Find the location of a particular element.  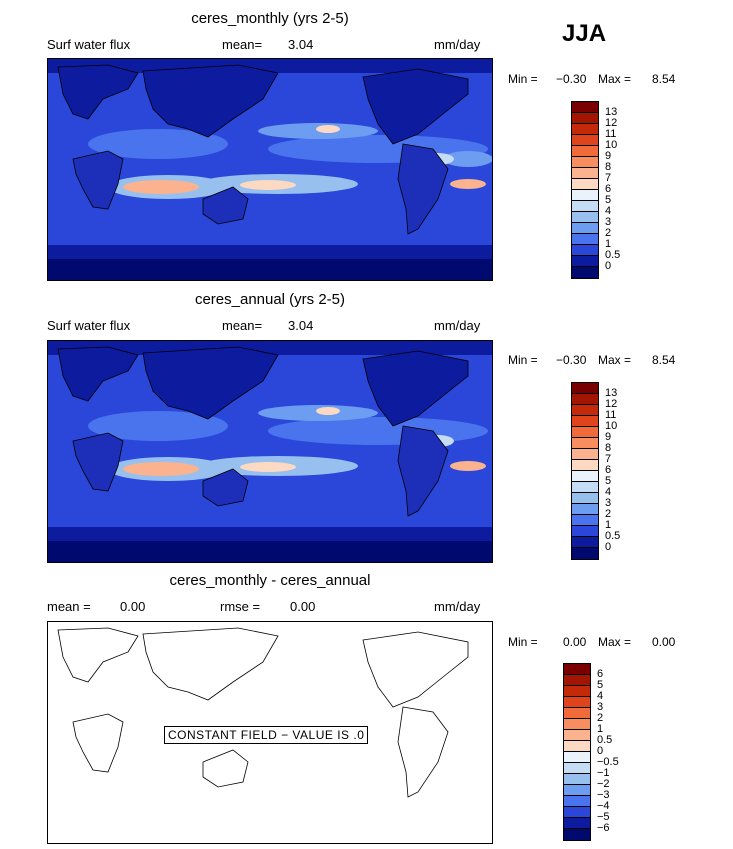

panel-1-units: mm/day is located at coordinates (457, 44).